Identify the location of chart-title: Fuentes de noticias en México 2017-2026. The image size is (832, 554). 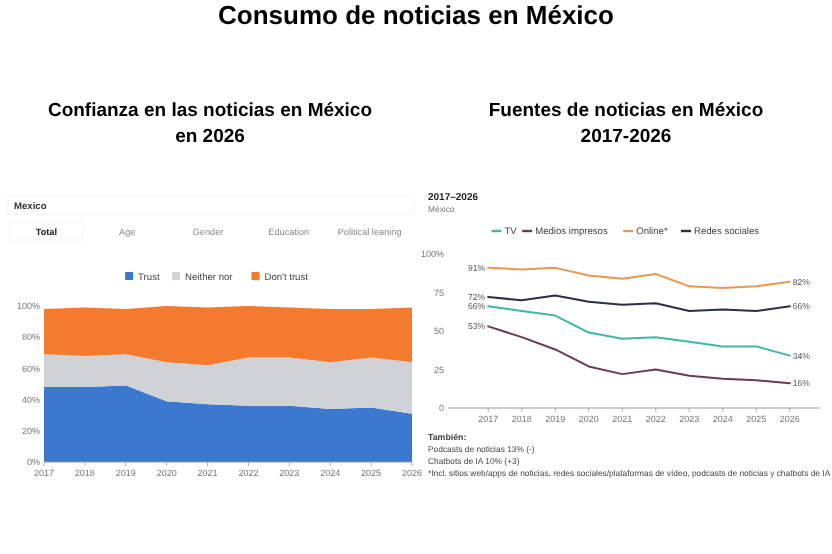
(626, 124).